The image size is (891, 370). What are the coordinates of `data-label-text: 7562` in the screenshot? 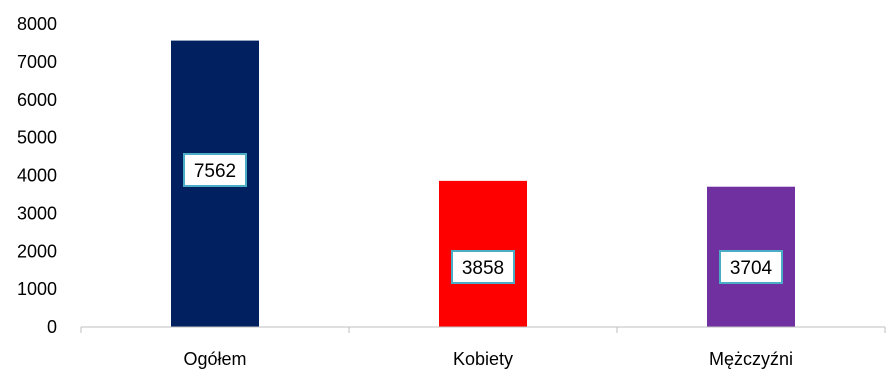 It's located at (215, 171).